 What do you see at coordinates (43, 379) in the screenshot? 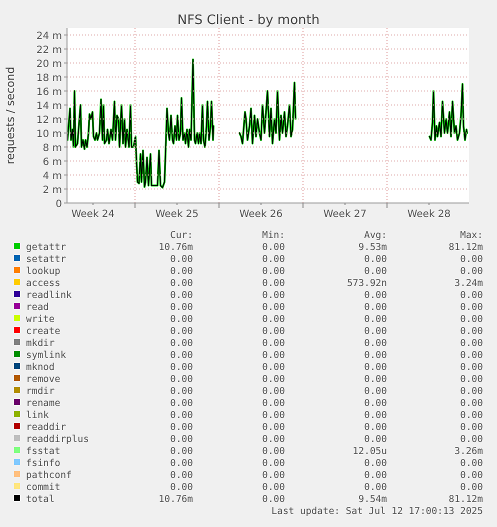
I see `legend-label: remove` at bounding box center [43, 379].